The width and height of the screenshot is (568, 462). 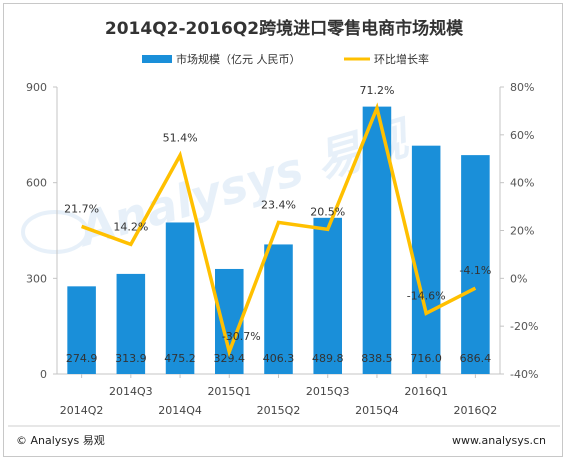 I want to click on footer-copyright: © Analysys 易观, so click(x=60, y=440).